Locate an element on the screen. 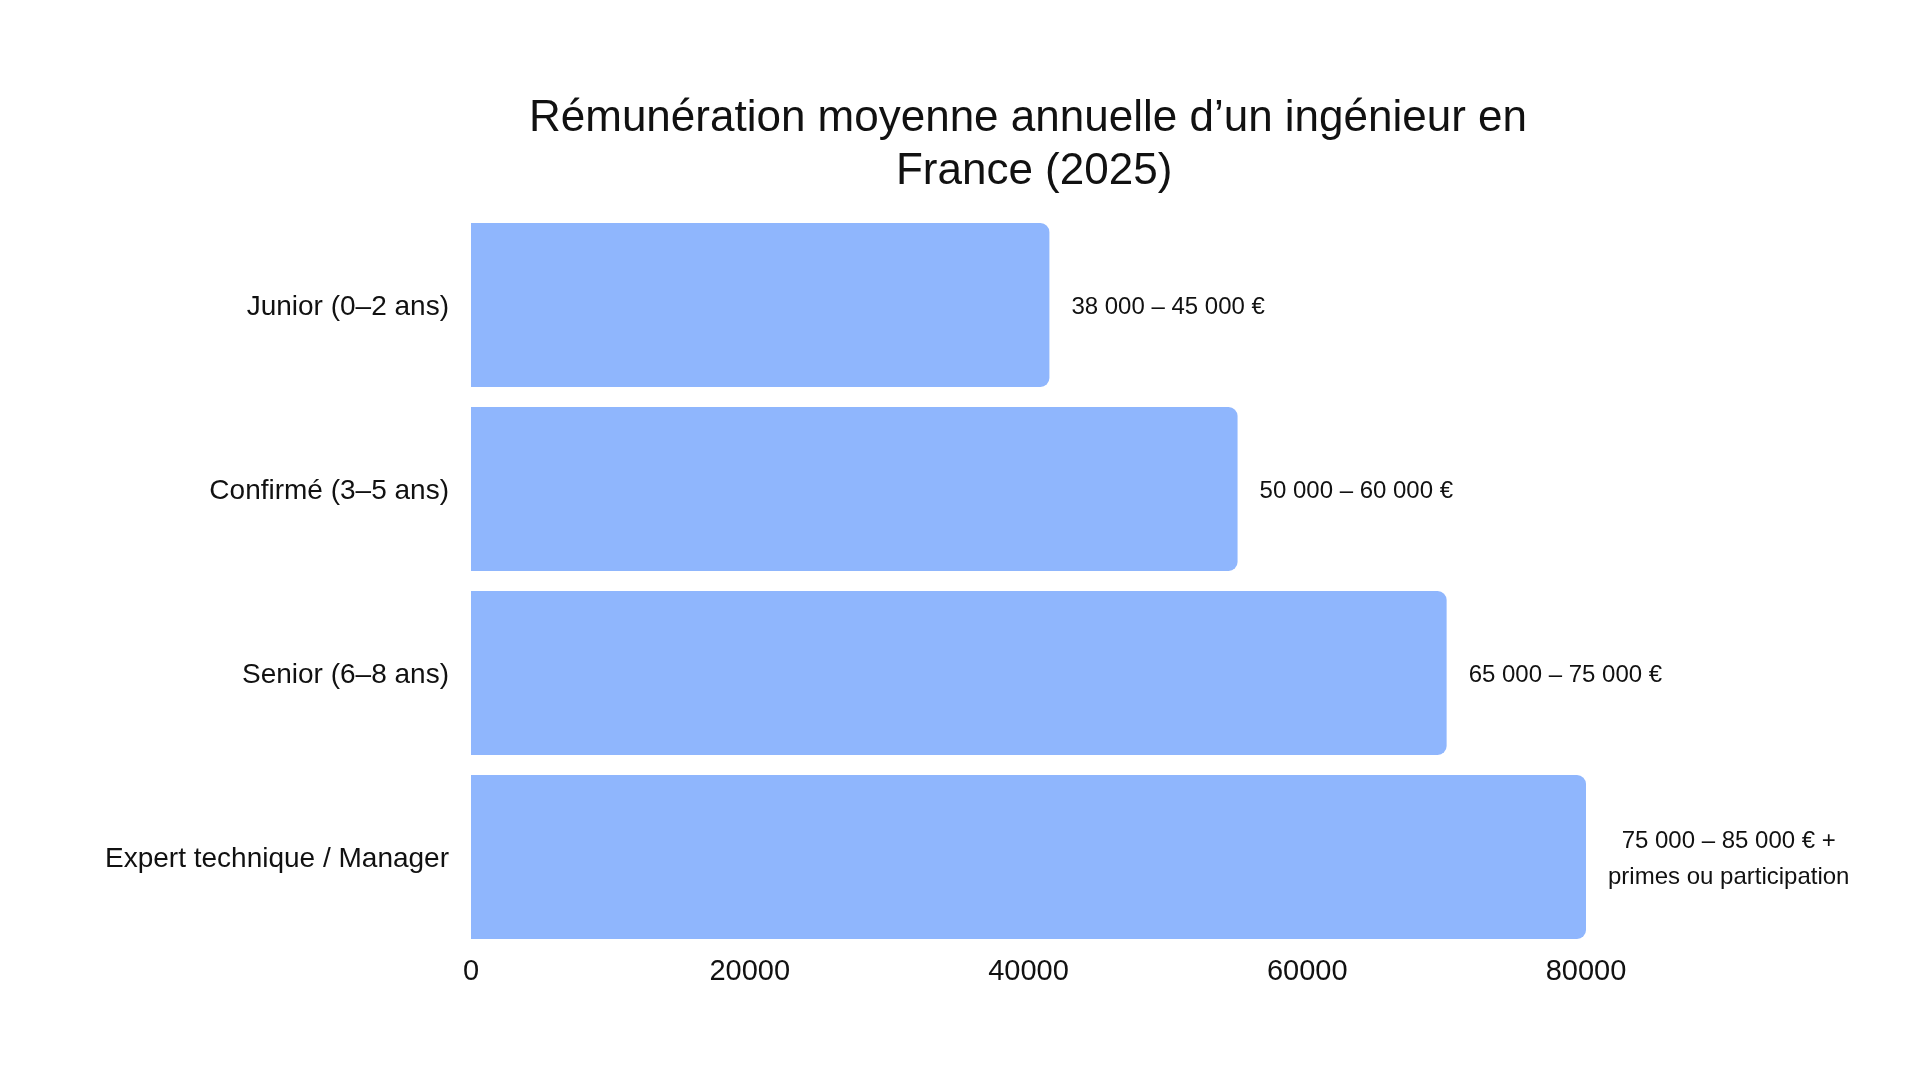 The width and height of the screenshot is (1920, 1080). x-tick-label: 60000 is located at coordinates (1307, 969).